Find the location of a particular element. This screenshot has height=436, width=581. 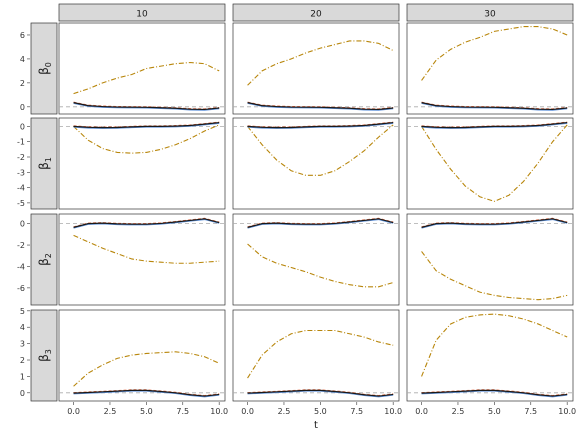

row-strip-subscript: 3 is located at coordinates (48, 351).